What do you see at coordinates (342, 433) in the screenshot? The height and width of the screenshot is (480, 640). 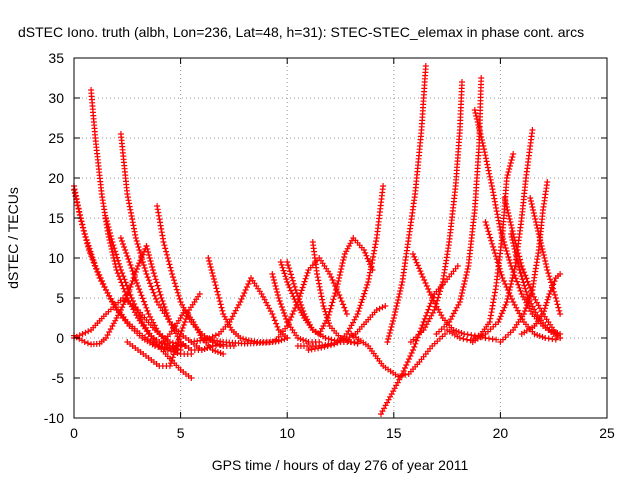 I see `x-tick-labels: 0 5 10 15 20 25` at bounding box center [342, 433].